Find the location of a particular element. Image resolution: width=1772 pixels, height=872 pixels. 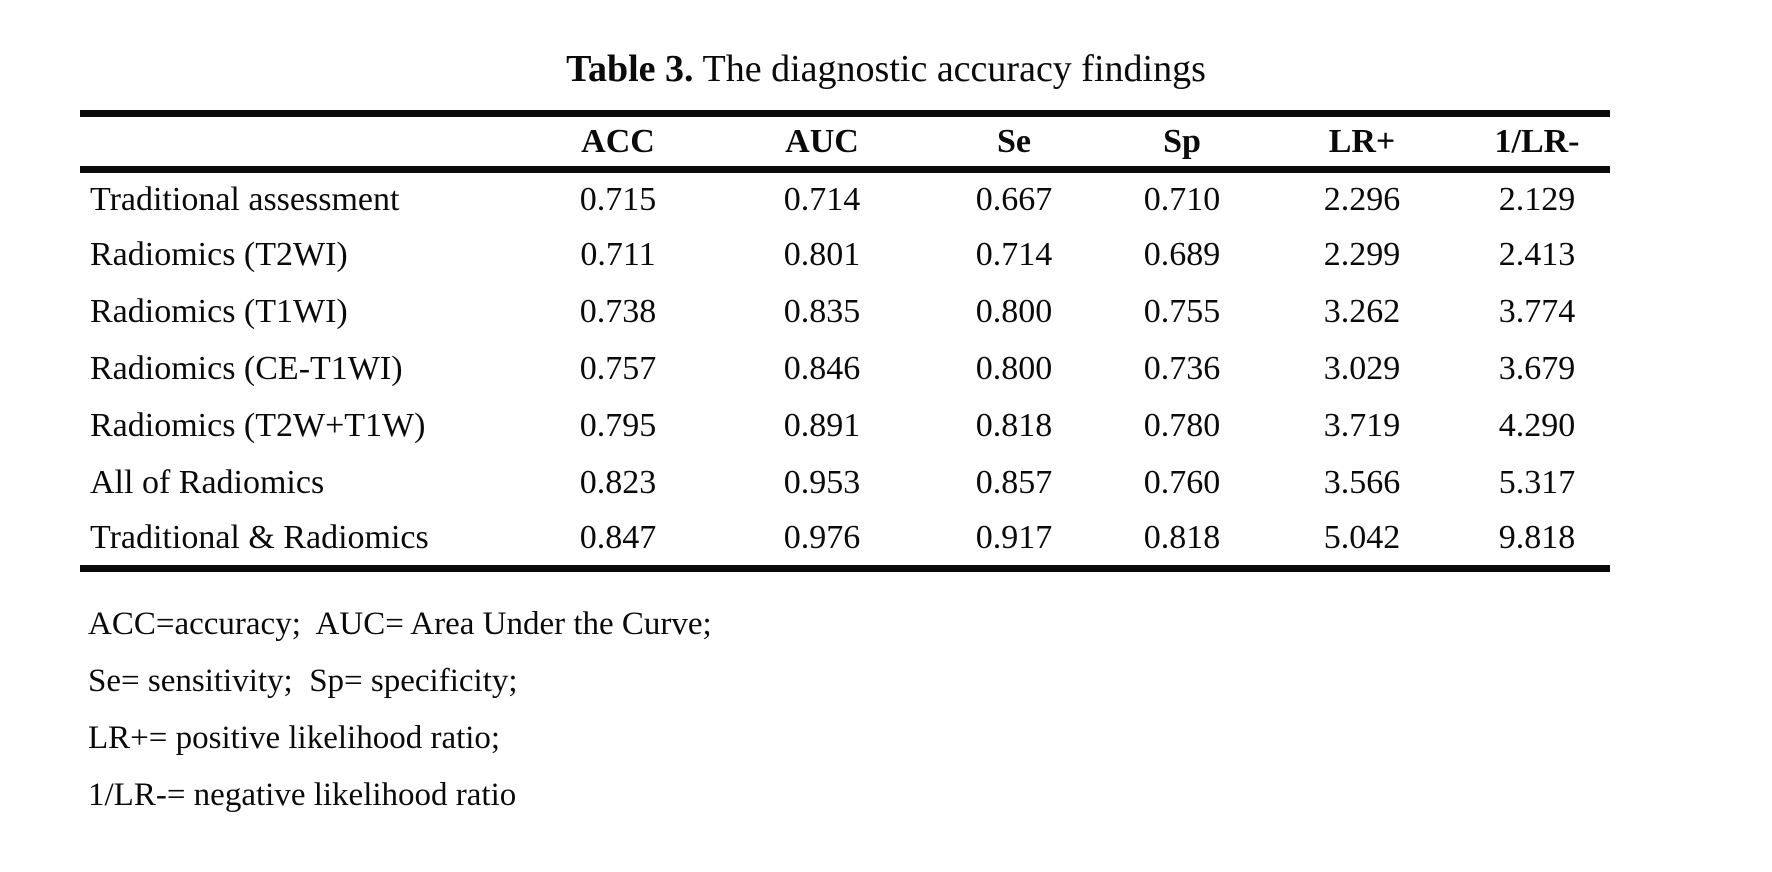

table-cell: 0.795 is located at coordinates (618, 425).